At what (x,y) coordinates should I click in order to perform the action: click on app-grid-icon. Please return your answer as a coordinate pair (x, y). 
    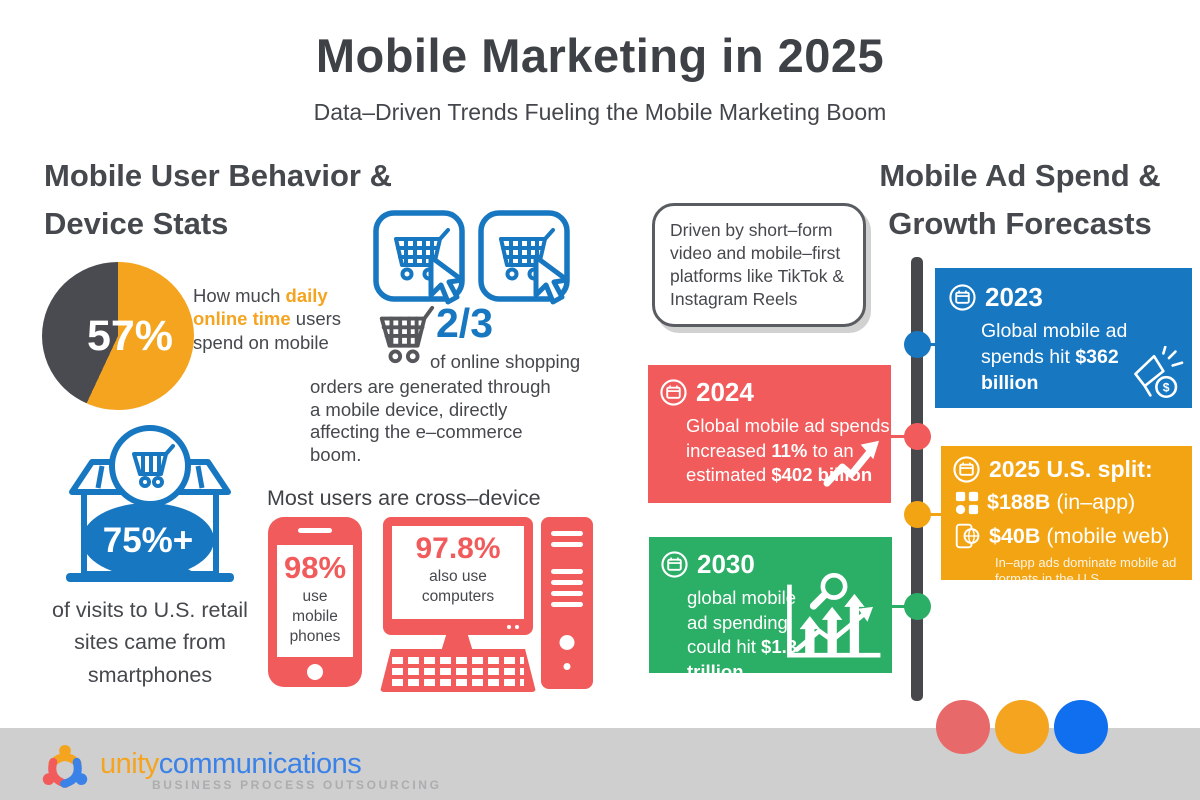
    Looking at the image, I should click on (967, 502).